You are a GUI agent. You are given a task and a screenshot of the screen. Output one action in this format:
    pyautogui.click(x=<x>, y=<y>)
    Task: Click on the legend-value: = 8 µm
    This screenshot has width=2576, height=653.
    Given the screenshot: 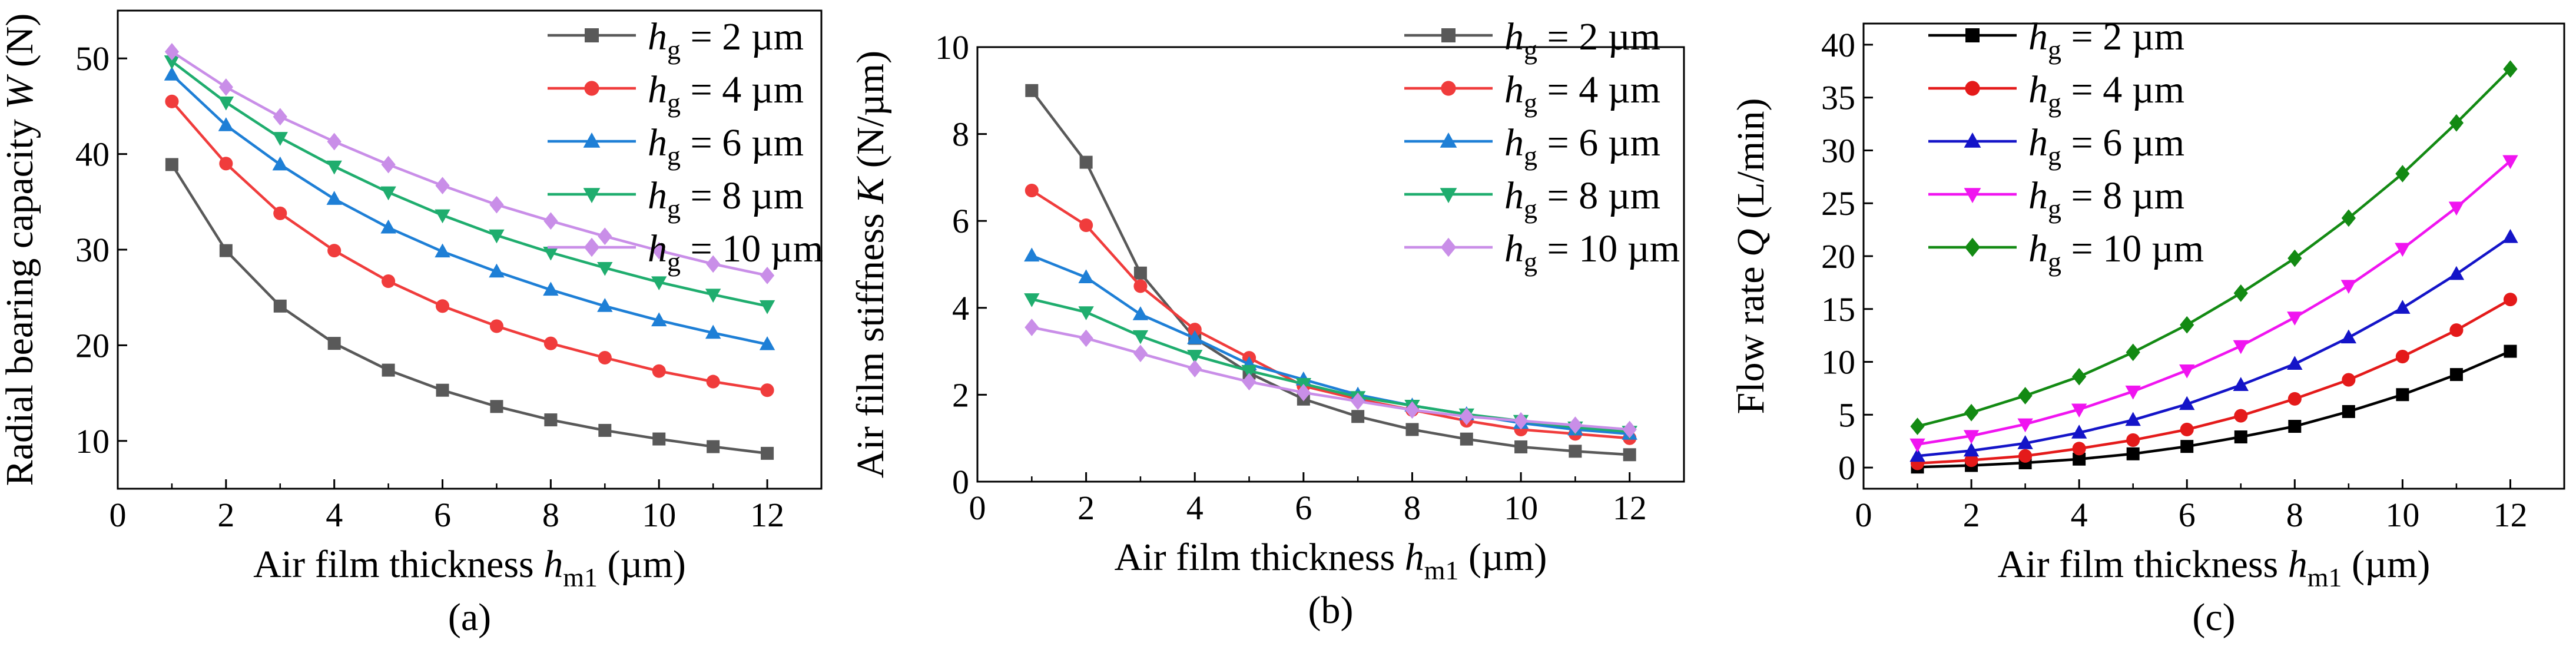 What is the action you would take?
    pyautogui.click(x=1598, y=195)
    